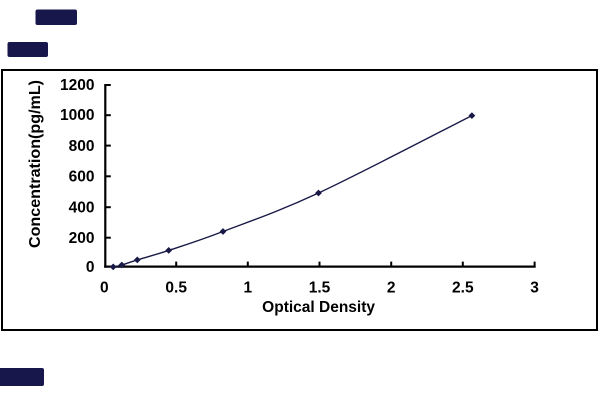 This screenshot has width=600, height=400. Describe the element at coordinates (82, 238) in the screenshot. I see `svg-text: 200` at that location.